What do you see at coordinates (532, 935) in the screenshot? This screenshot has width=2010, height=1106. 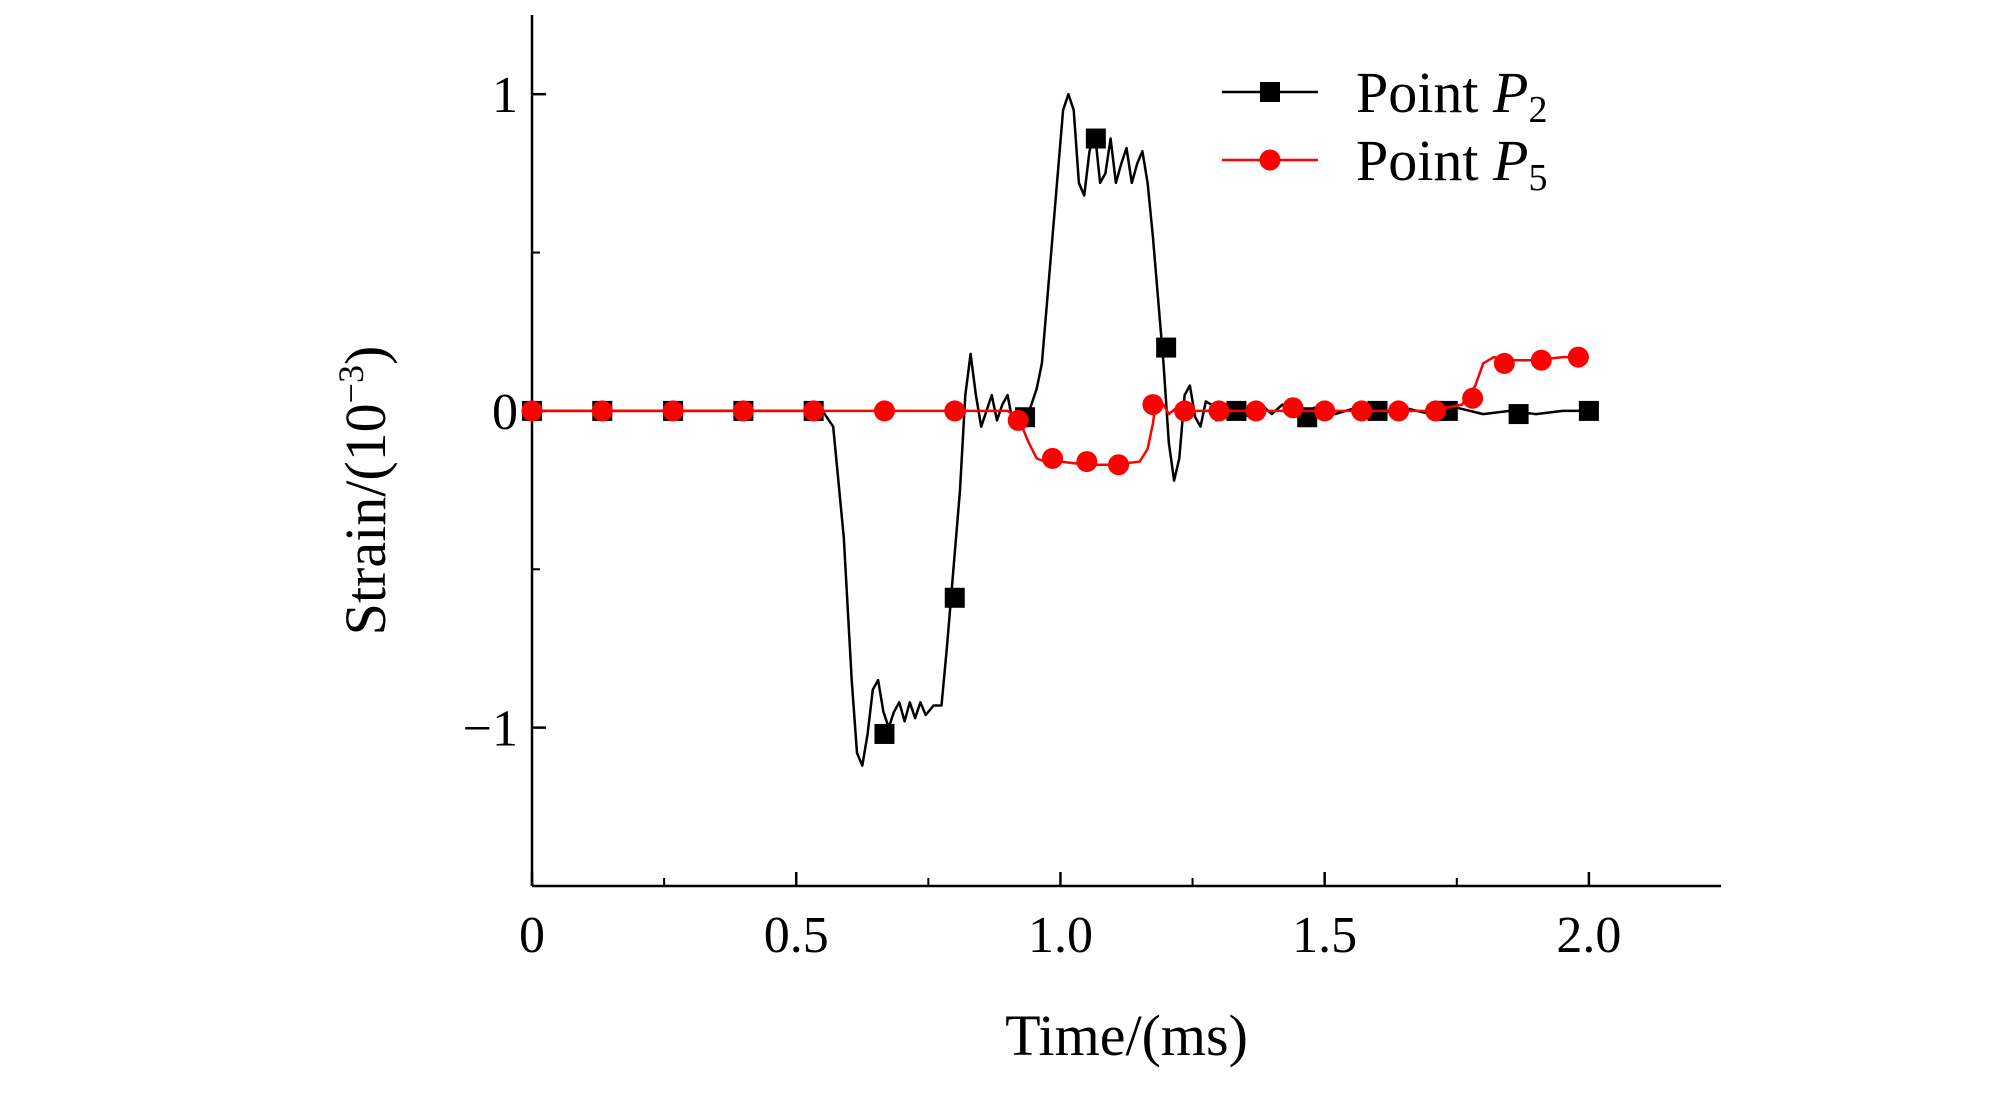 I see `x-tick-label: 0` at bounding box center [532, 935].